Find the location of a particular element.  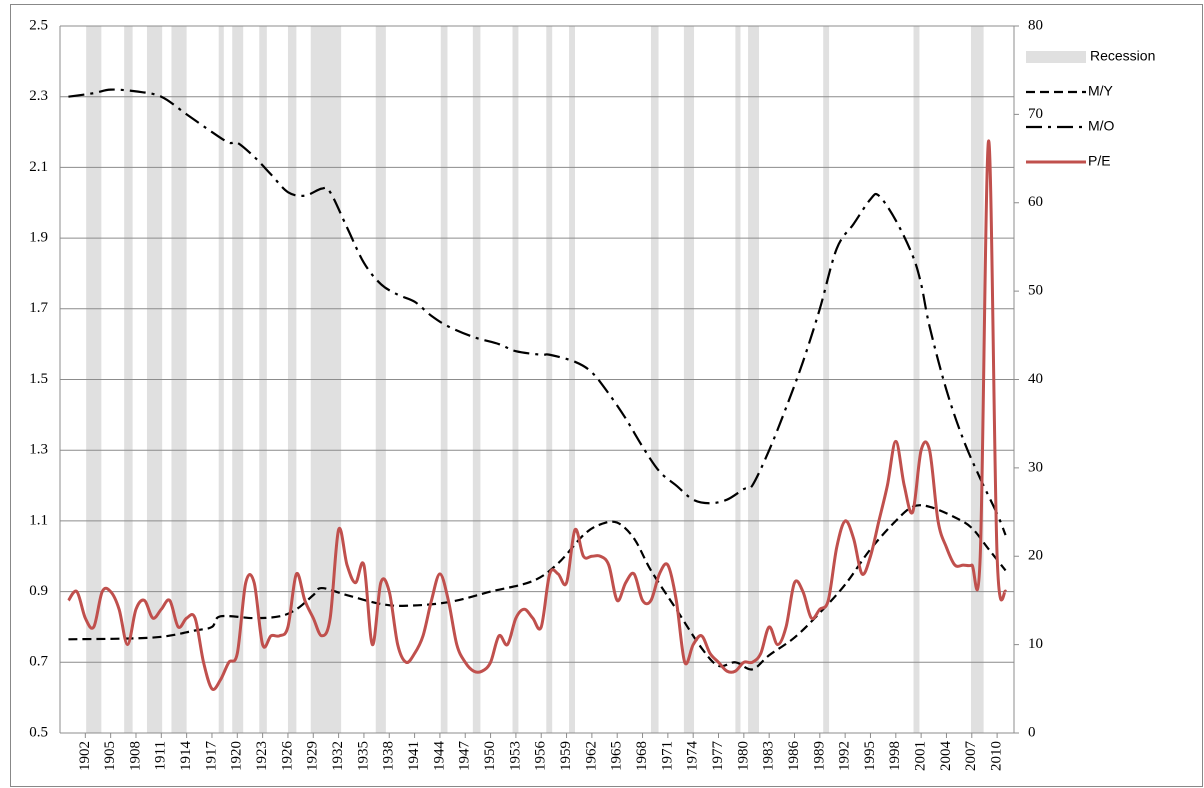

legend-label: M/Y is located at coordinates (1101, 91).